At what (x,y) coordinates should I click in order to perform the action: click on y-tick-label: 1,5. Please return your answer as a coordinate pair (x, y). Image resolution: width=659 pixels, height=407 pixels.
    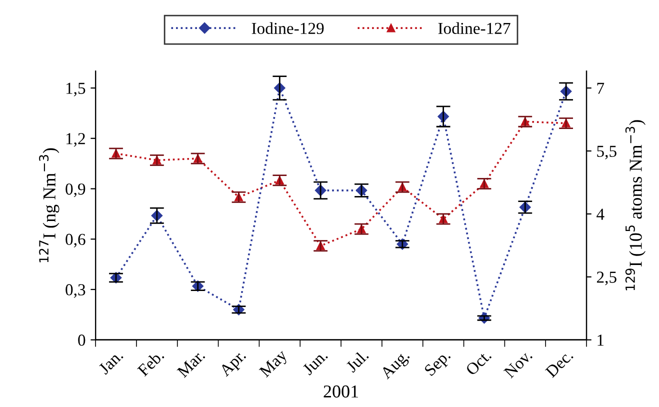
    Looking at the image, I should click on (76, 89).